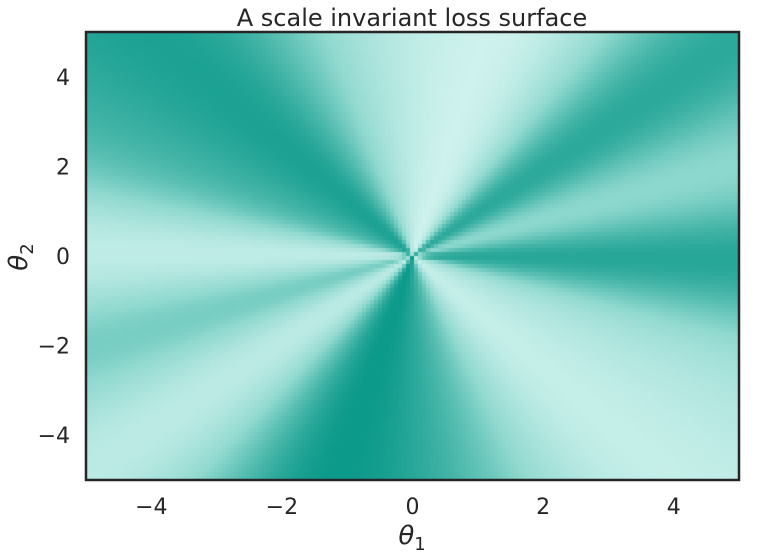 This screenshot has width=758, height=555. I want to click on x-tick-label: −2, so click(282, 507).